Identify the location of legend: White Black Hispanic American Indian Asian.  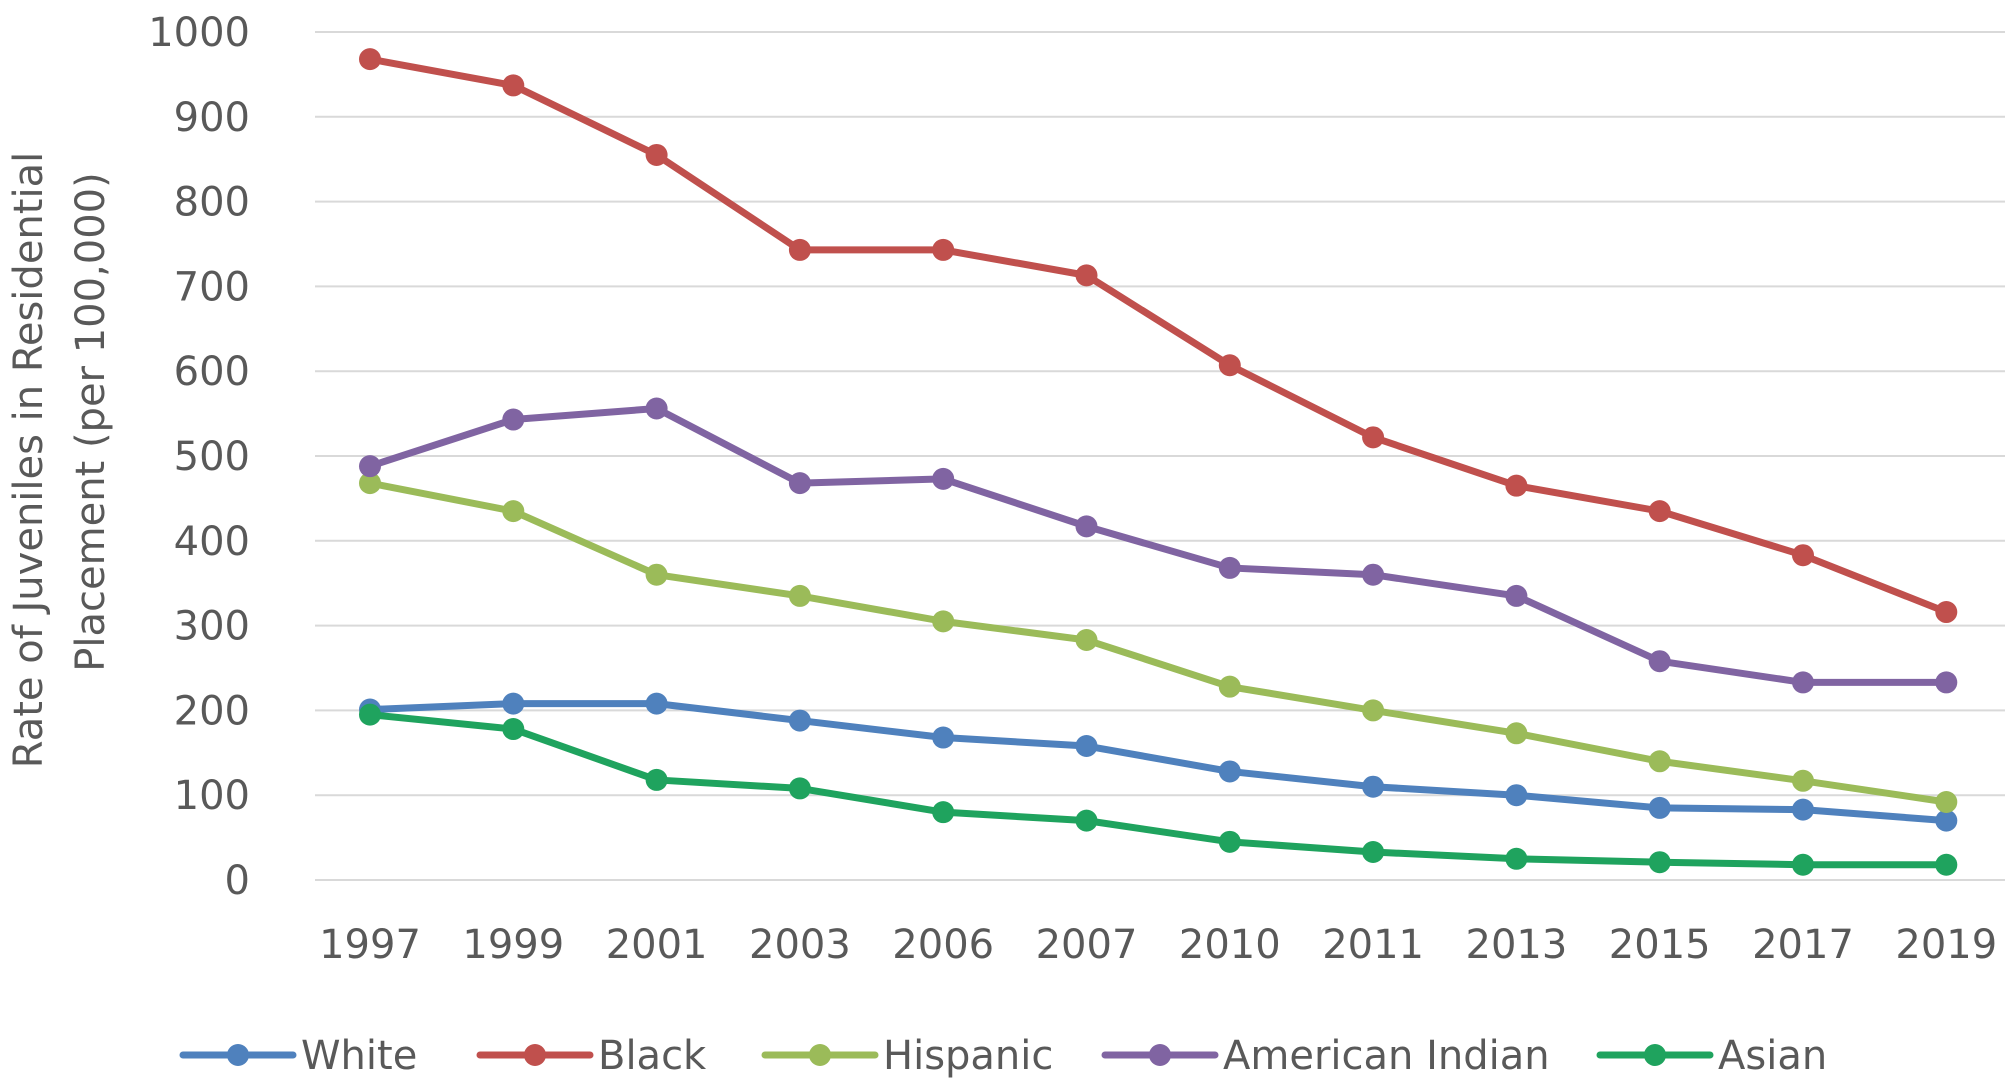
(1003, 1055).